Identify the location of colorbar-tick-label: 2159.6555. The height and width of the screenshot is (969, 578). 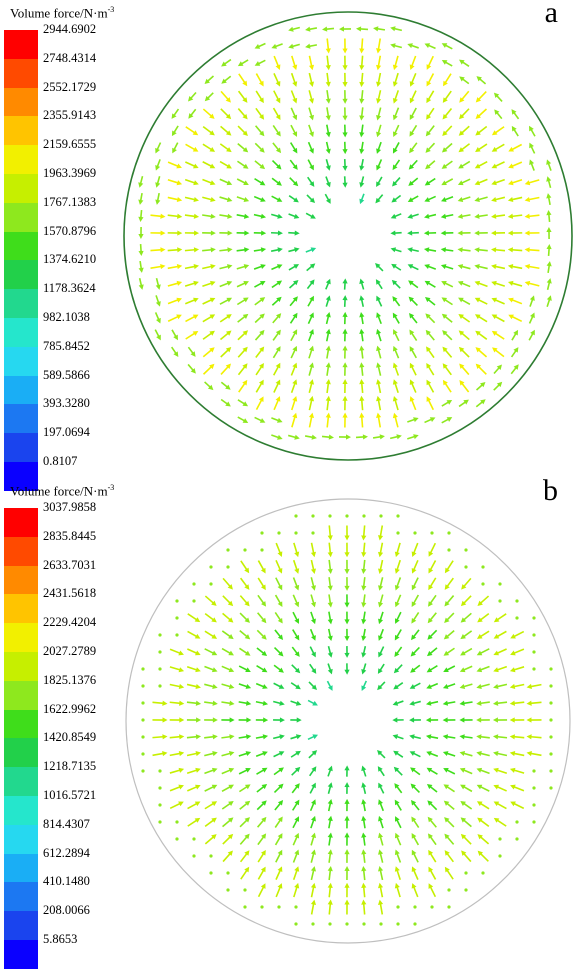
(69, 144).